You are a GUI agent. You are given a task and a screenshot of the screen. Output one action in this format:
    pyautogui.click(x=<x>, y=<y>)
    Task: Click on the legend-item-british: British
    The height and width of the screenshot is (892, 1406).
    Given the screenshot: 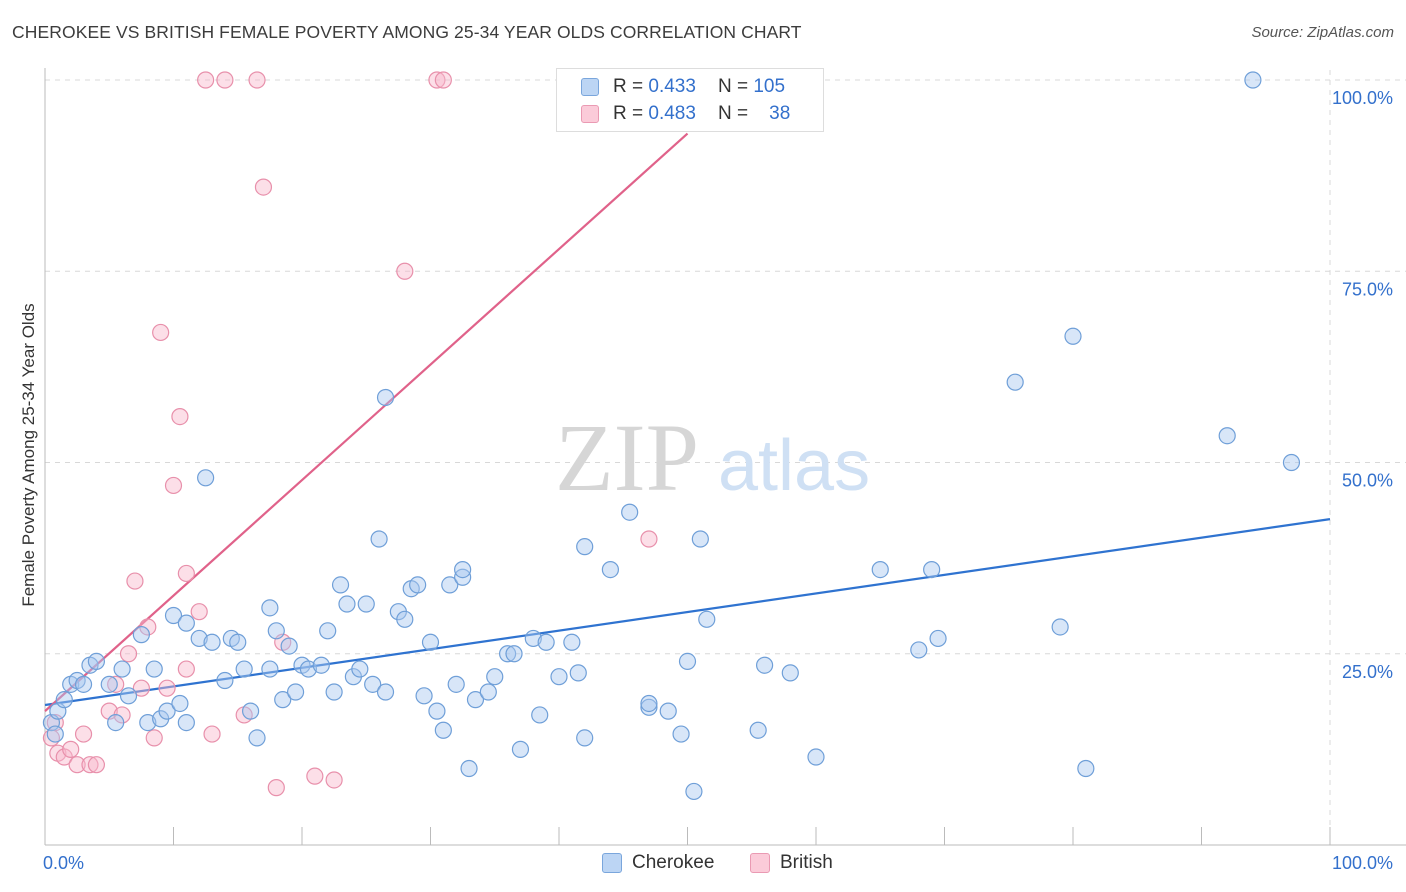 What is the action you would take?
    pyautogui.click(x=791, y=863)
    